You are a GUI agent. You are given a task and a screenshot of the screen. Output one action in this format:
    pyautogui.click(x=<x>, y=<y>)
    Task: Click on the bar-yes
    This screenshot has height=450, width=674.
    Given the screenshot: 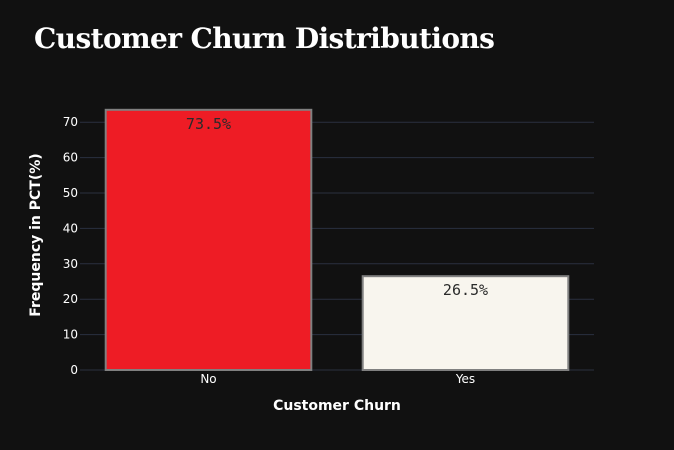 What is the action you would take?
    pyautogui.click(x=465, y=323)
    